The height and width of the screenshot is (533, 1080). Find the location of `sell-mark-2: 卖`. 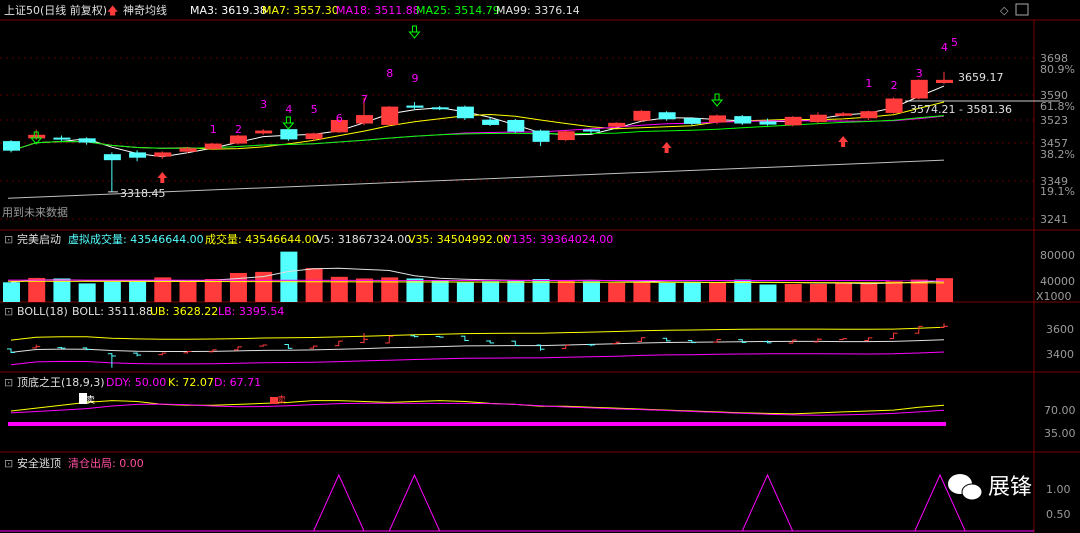

sell-mark-2: 卖 is located at coordinates (281, 400).